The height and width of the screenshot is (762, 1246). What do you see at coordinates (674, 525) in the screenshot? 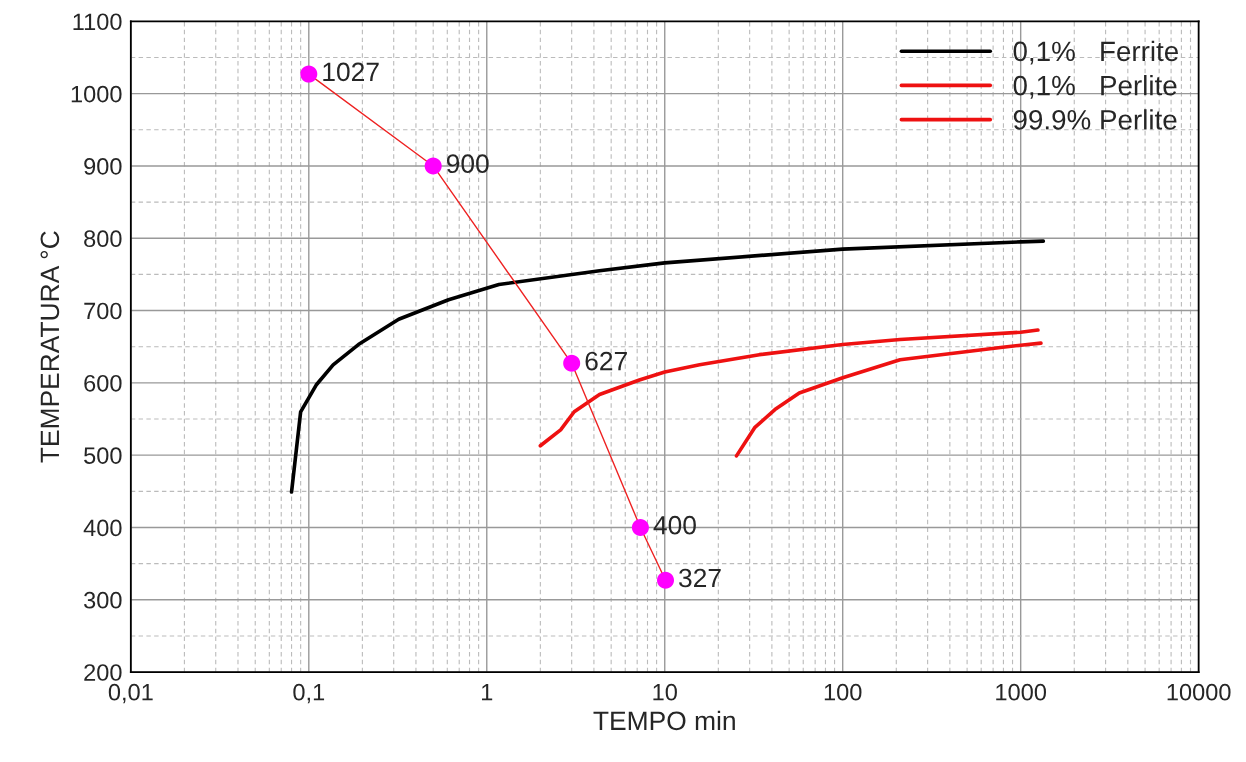
I see `data-label: 400` at bounding box center [674, 525].